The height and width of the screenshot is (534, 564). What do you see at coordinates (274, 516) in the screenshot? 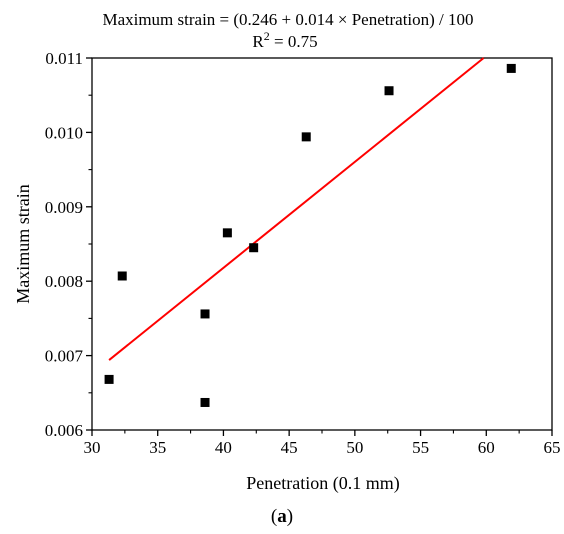
I see `panel-label-open: (` at bounding box center [274, 516].